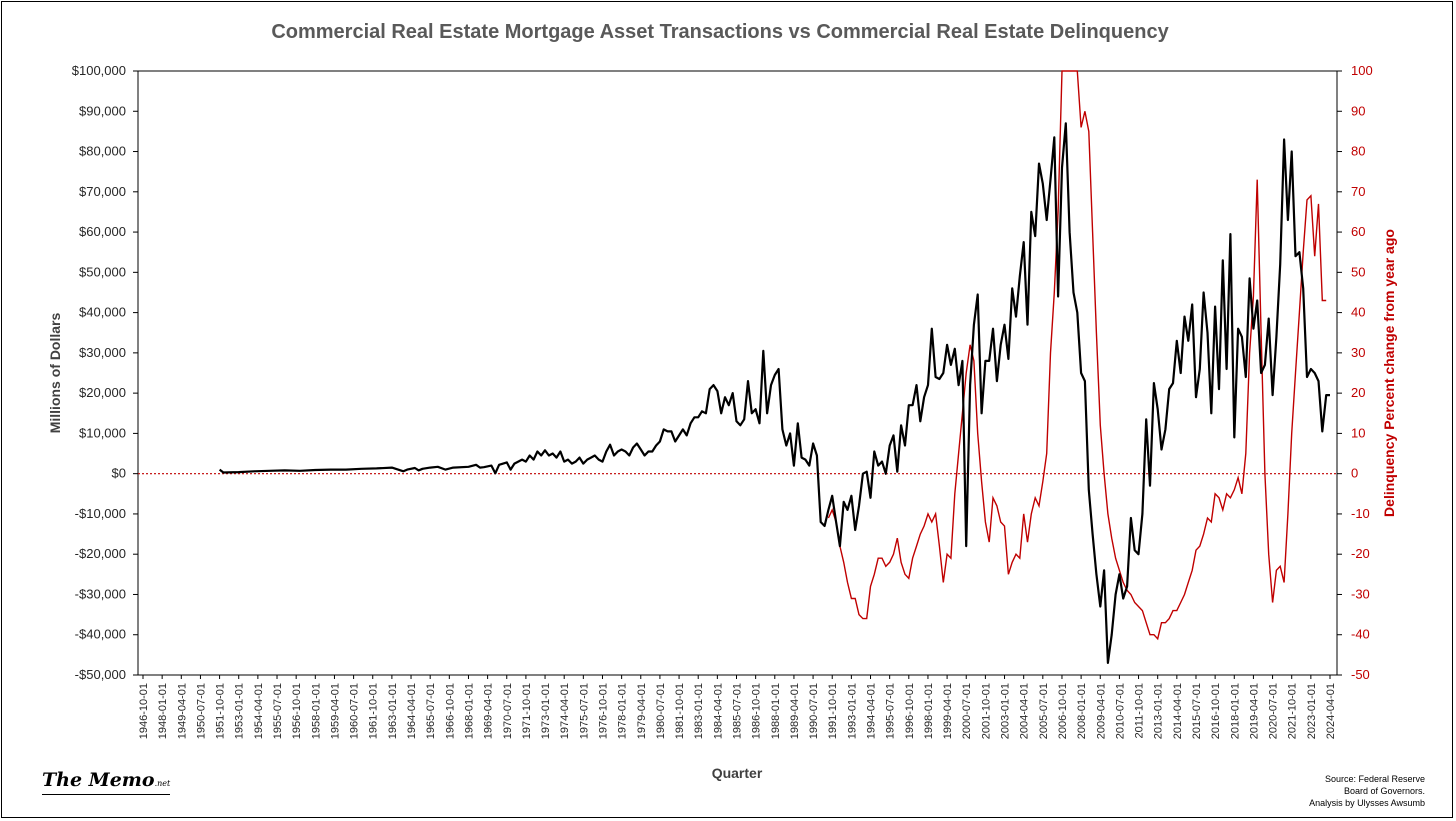 The image size is (1456, 821). What do you see at coordinates (986, 711) in the screenshot?
I see `x-tick-label: 2001-10-01` at bounding box center [986, 711].